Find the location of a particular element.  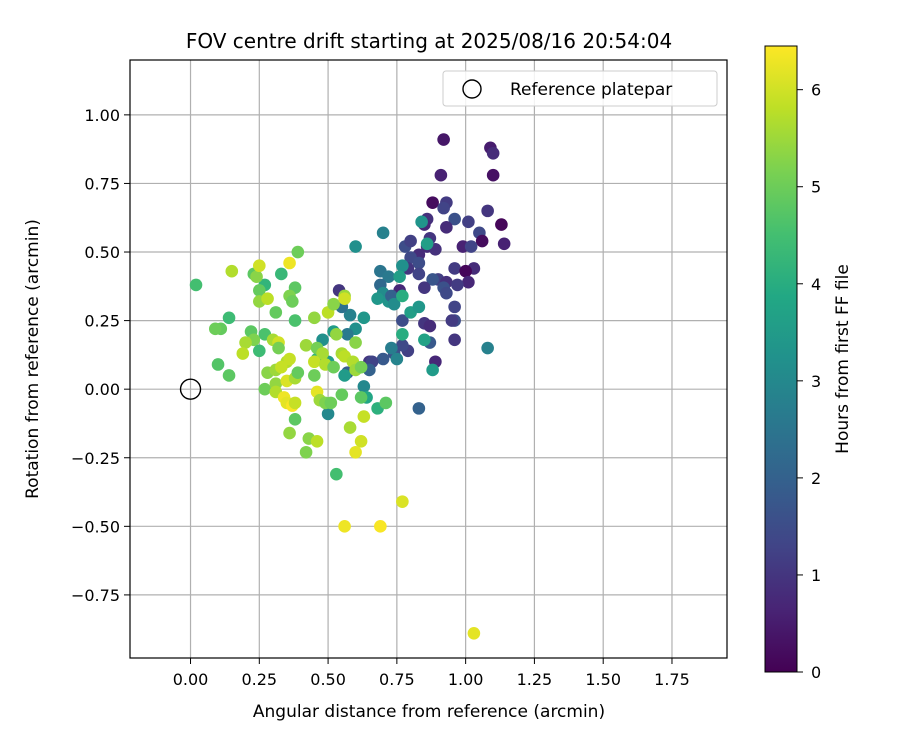

y-ticks: −0.75 −0.50 −0.25 0.00 0.25 0.50 0.75 1.00 is located at coordinates (100, 355).